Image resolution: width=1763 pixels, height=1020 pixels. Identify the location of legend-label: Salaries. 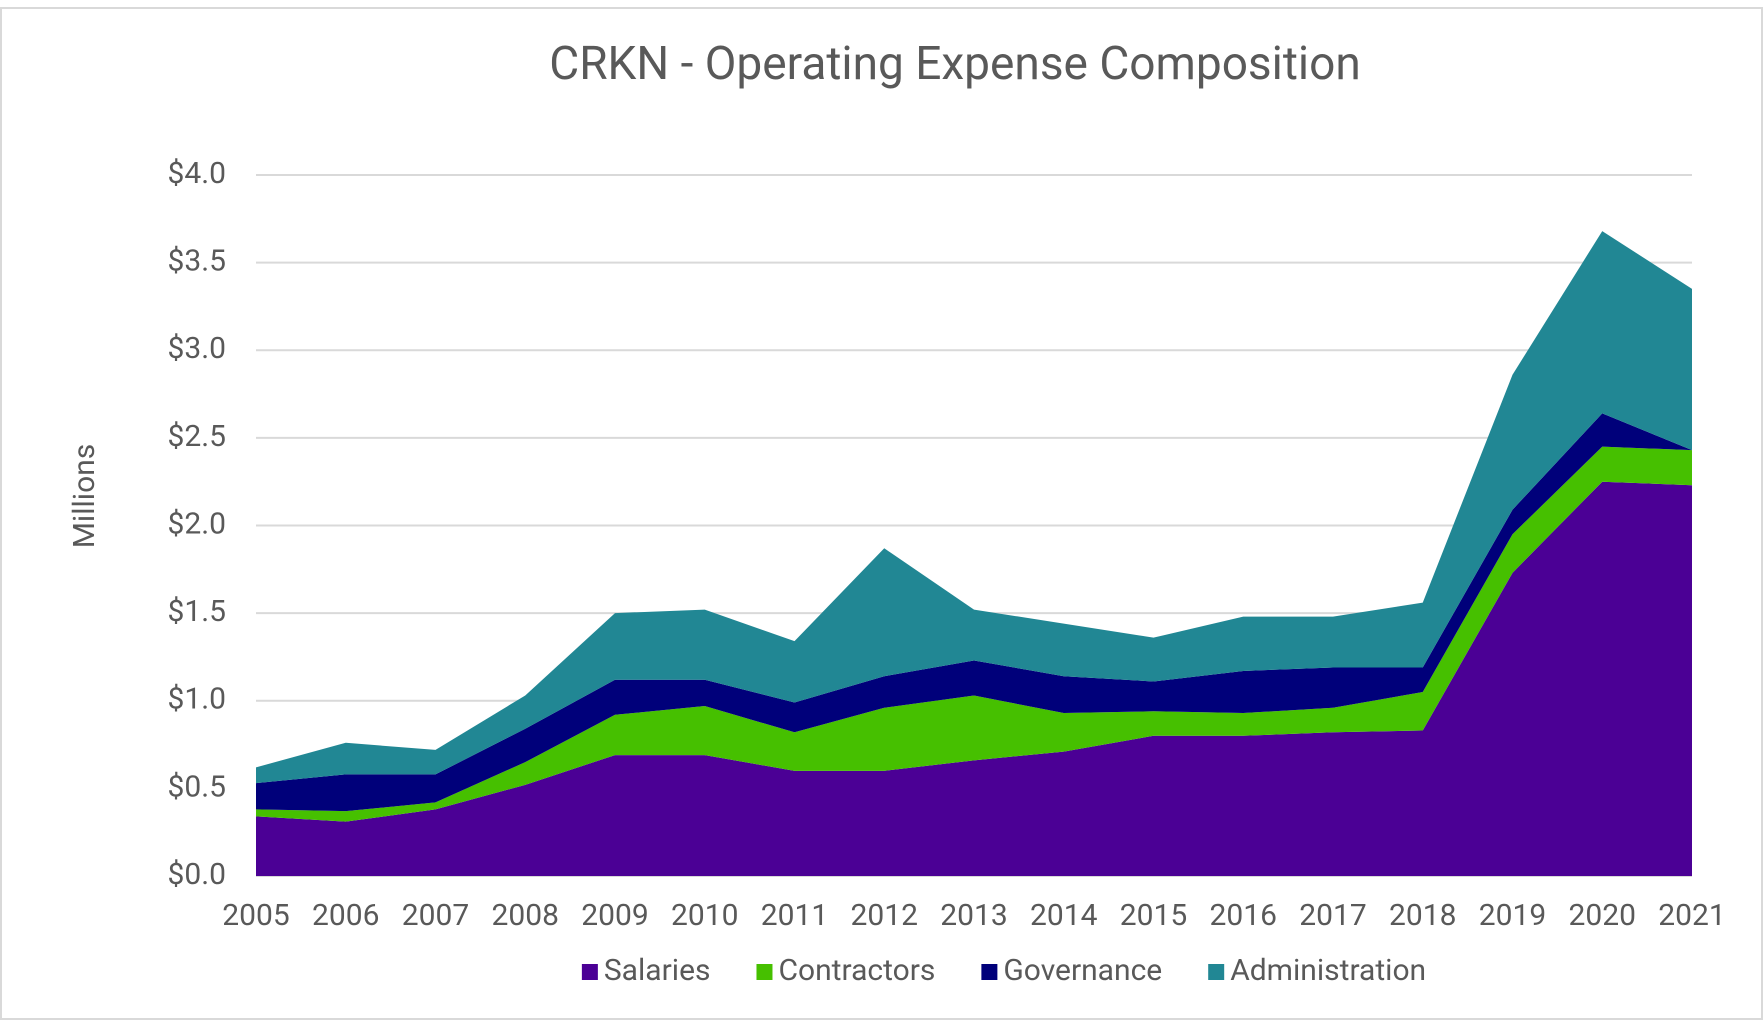
(657, 970).